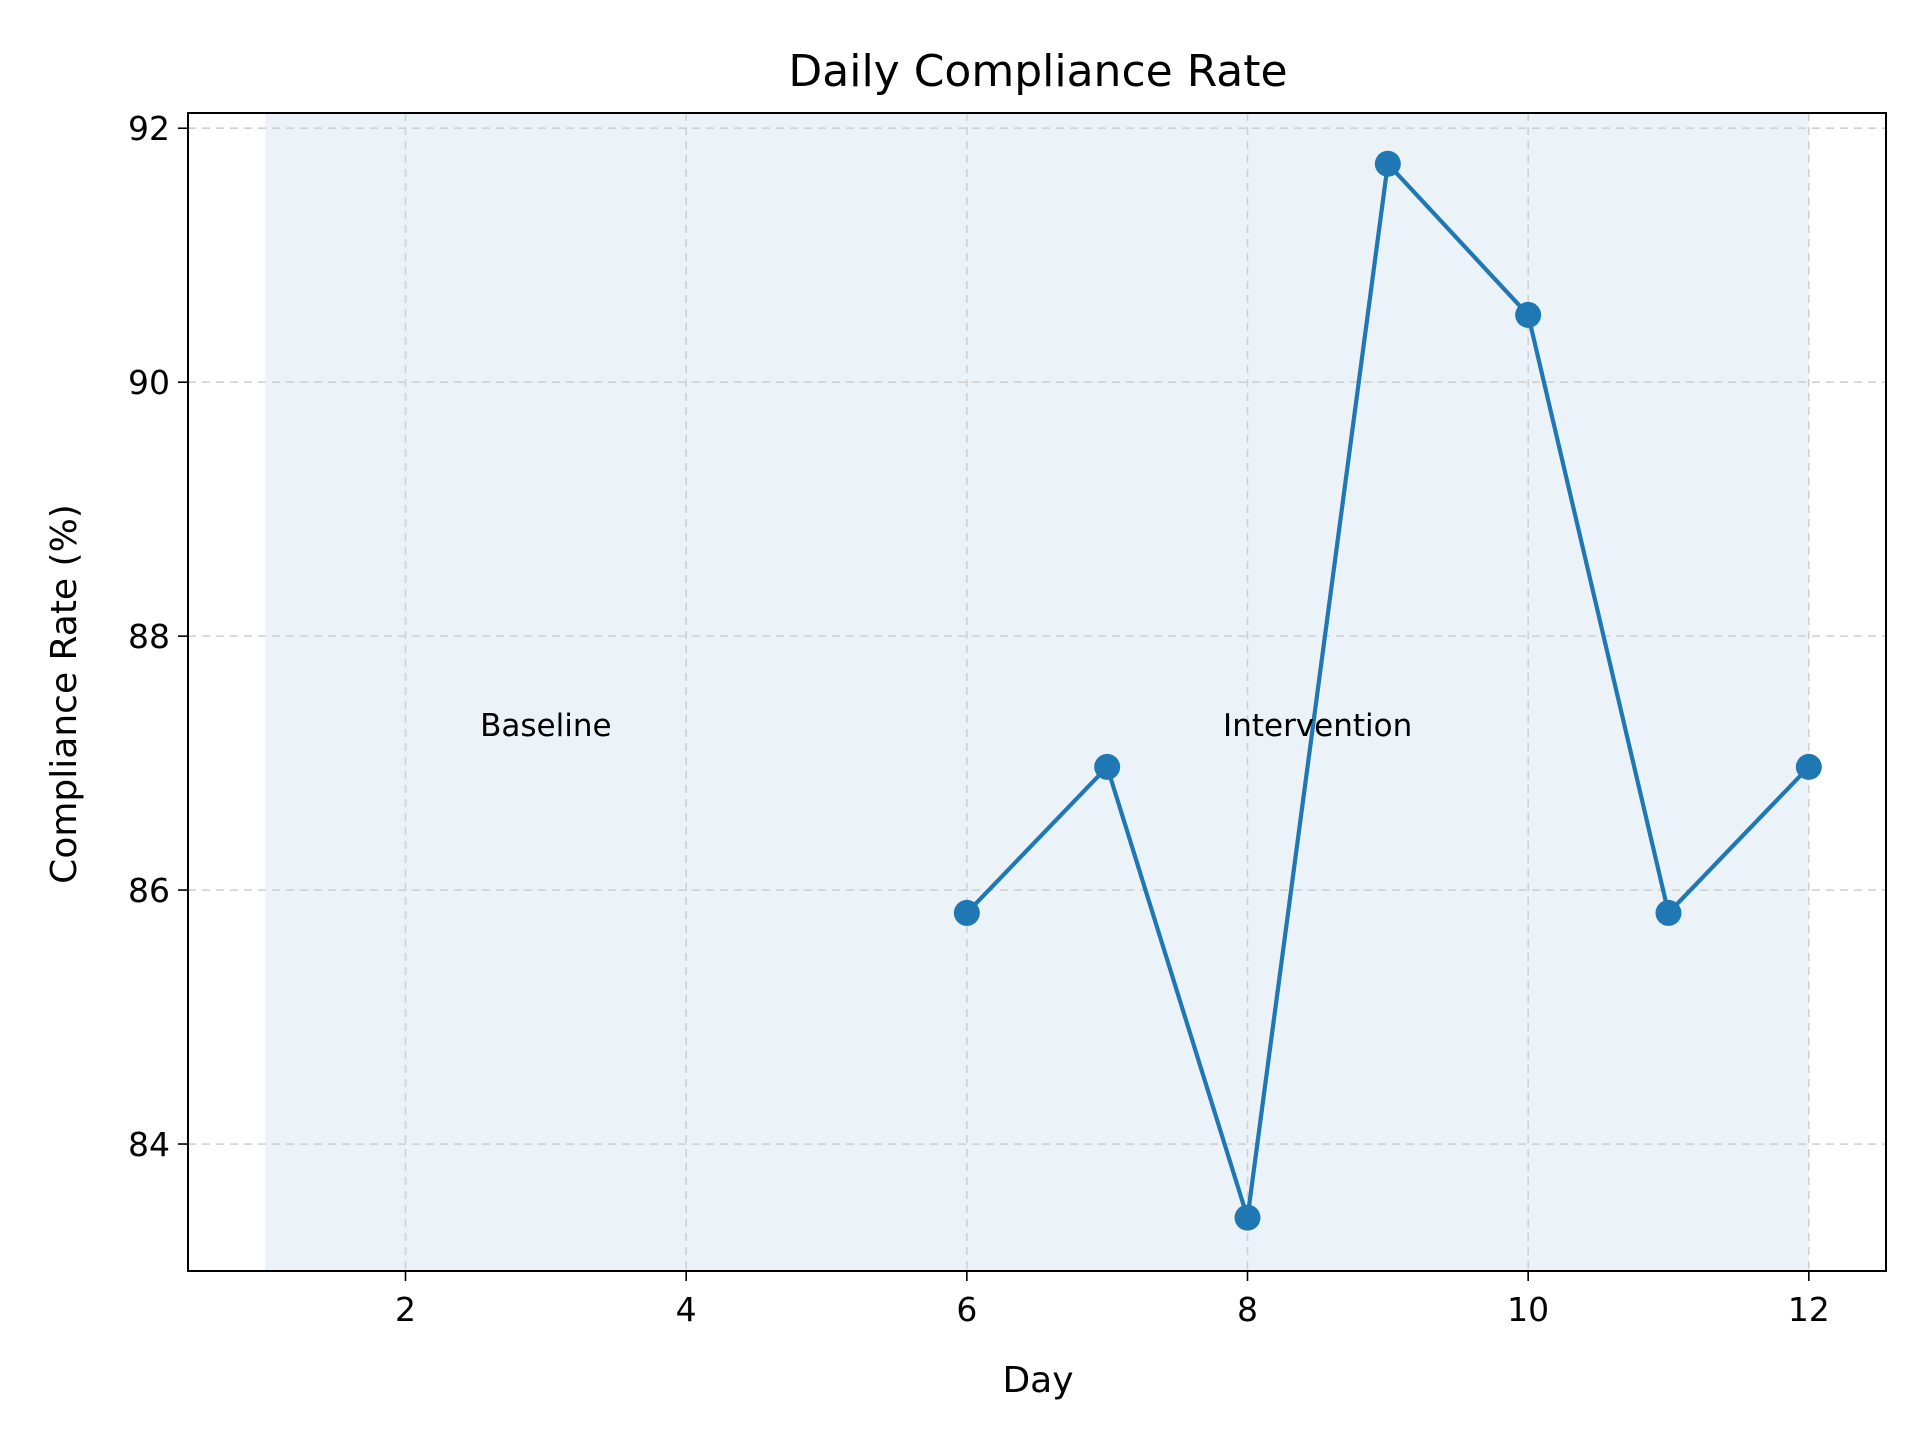  Describe the element at coordinates (1809, 1309) in the screenshot. I see `x-tick-label: 12` at that location.